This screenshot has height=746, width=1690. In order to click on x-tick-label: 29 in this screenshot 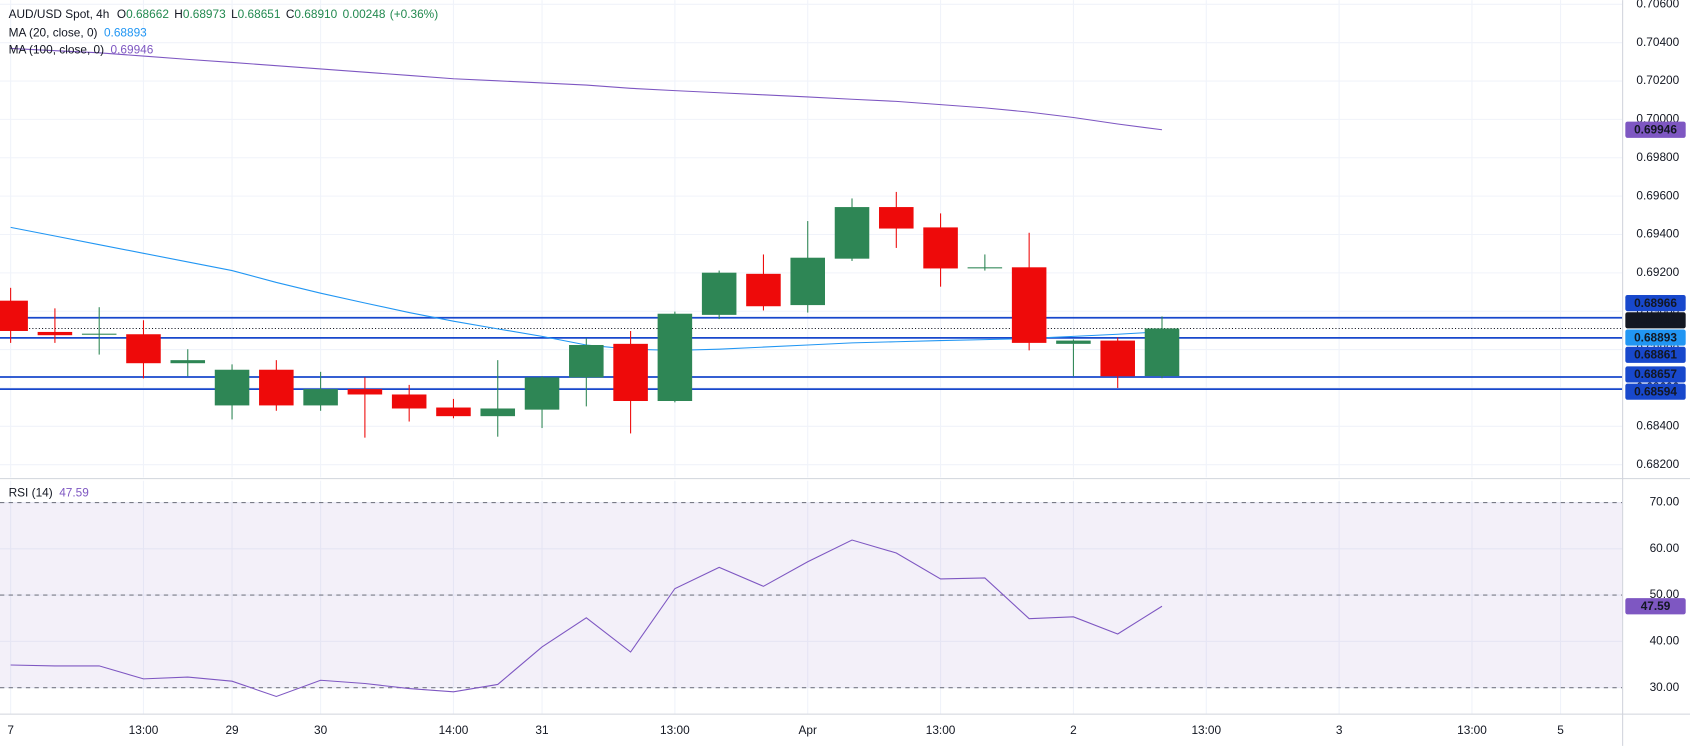, I will do `click(232, 730)`.